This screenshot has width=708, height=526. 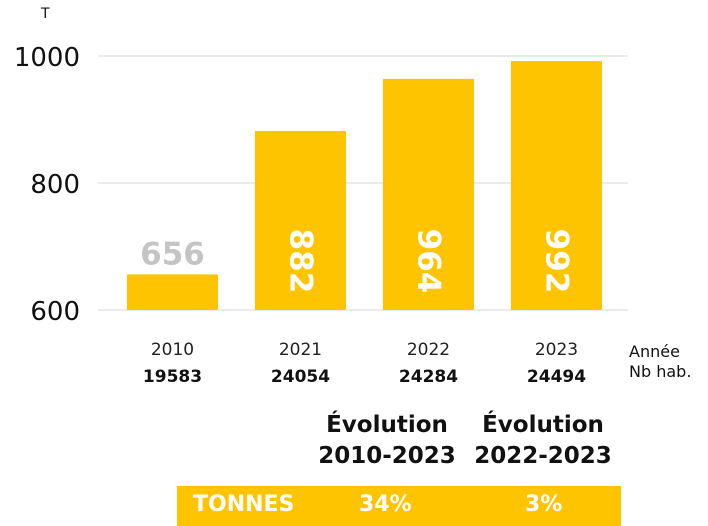 What do you see at coordinates (556, 377) in the screenshot?
I see `population-label: 24494` at bounding box center [556, 377].